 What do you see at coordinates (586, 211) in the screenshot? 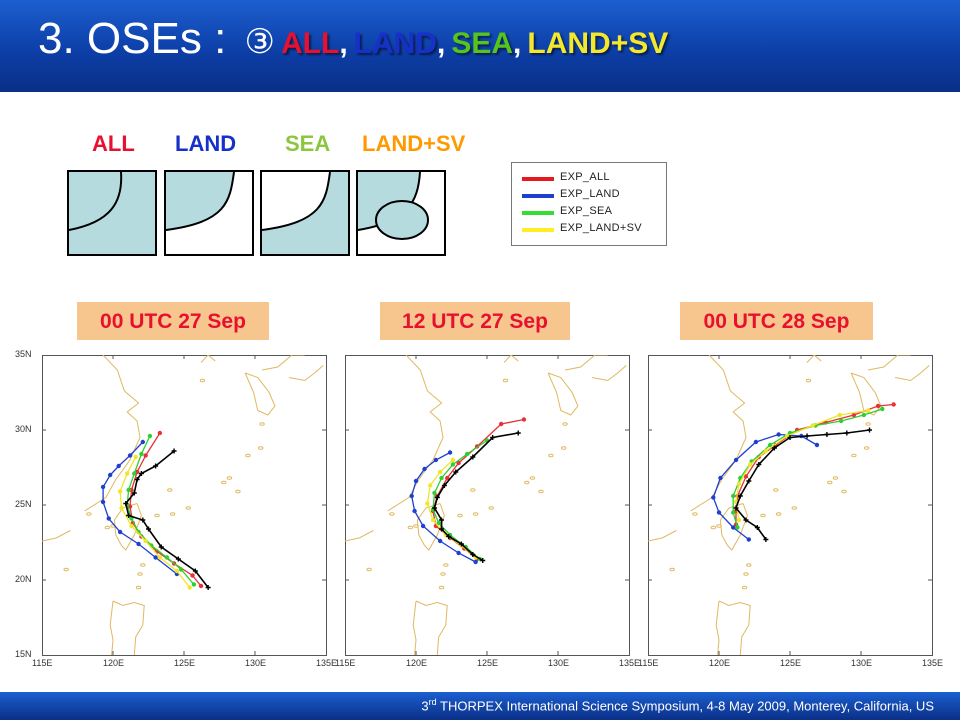
I see `legend-label: EXP_SEA` at bounding box center [586, 211].